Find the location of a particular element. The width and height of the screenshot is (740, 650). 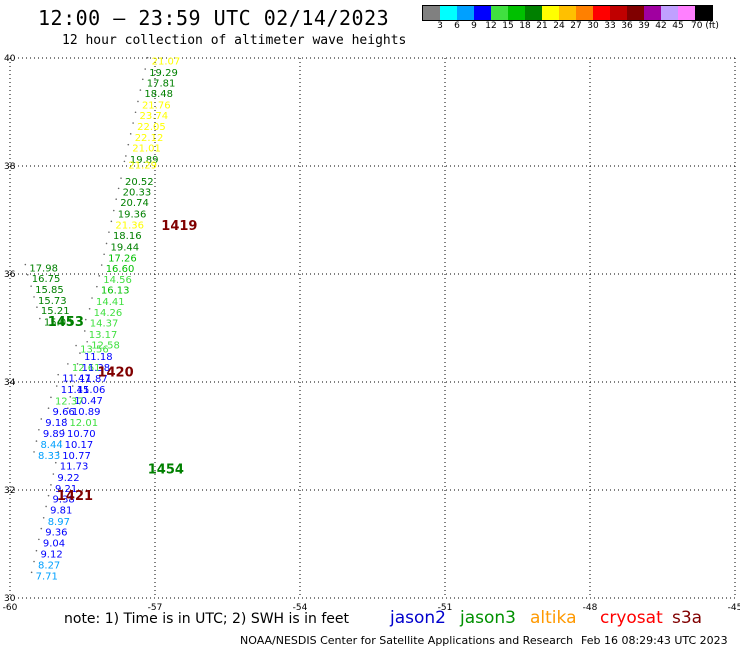

wave-height-value: 21.76 is located at coordinates (156, 105).